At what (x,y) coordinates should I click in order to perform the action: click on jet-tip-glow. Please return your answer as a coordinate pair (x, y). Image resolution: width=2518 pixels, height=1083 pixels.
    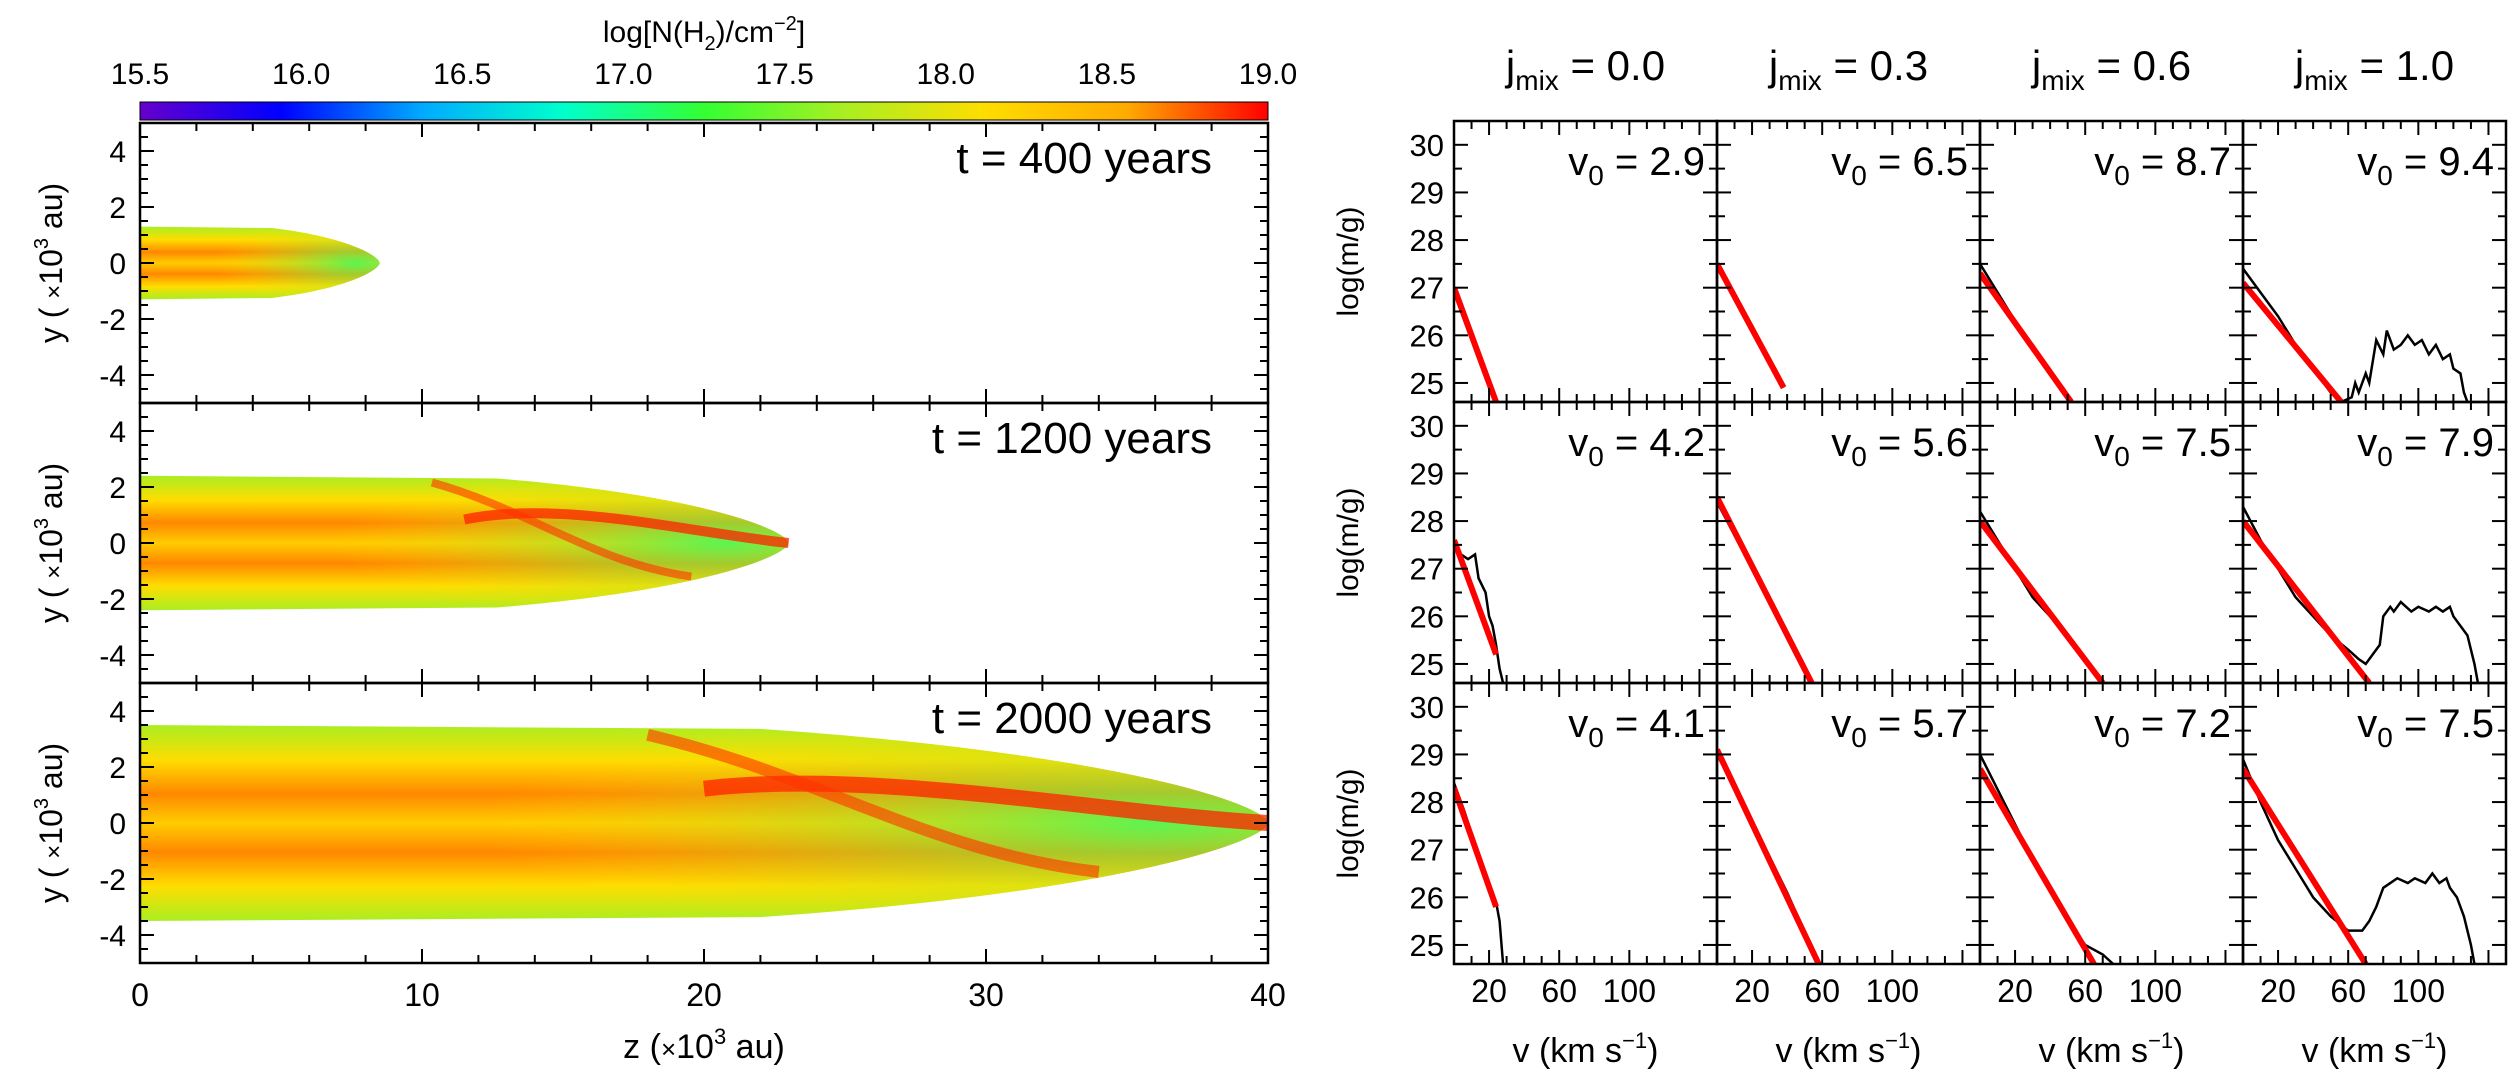
    Looking at the image, I should click on (464, 543).